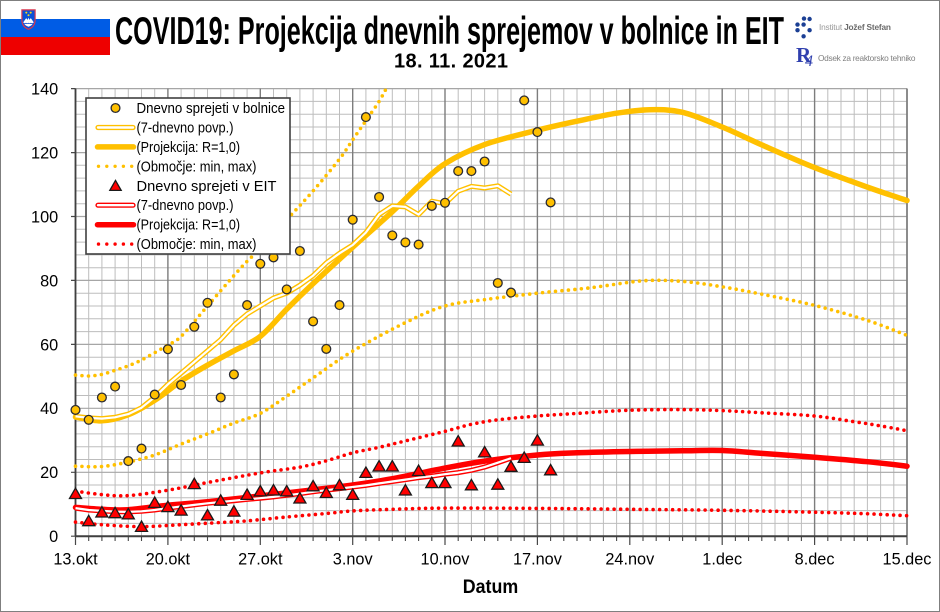 Image resolution: width=940 pixels, height=612 pixels. What do you see at coordinates (207, 186) in the screenshot?
I see `svg-text: Dnevno sprejeti v EIT` at bounding box center [207, 186].